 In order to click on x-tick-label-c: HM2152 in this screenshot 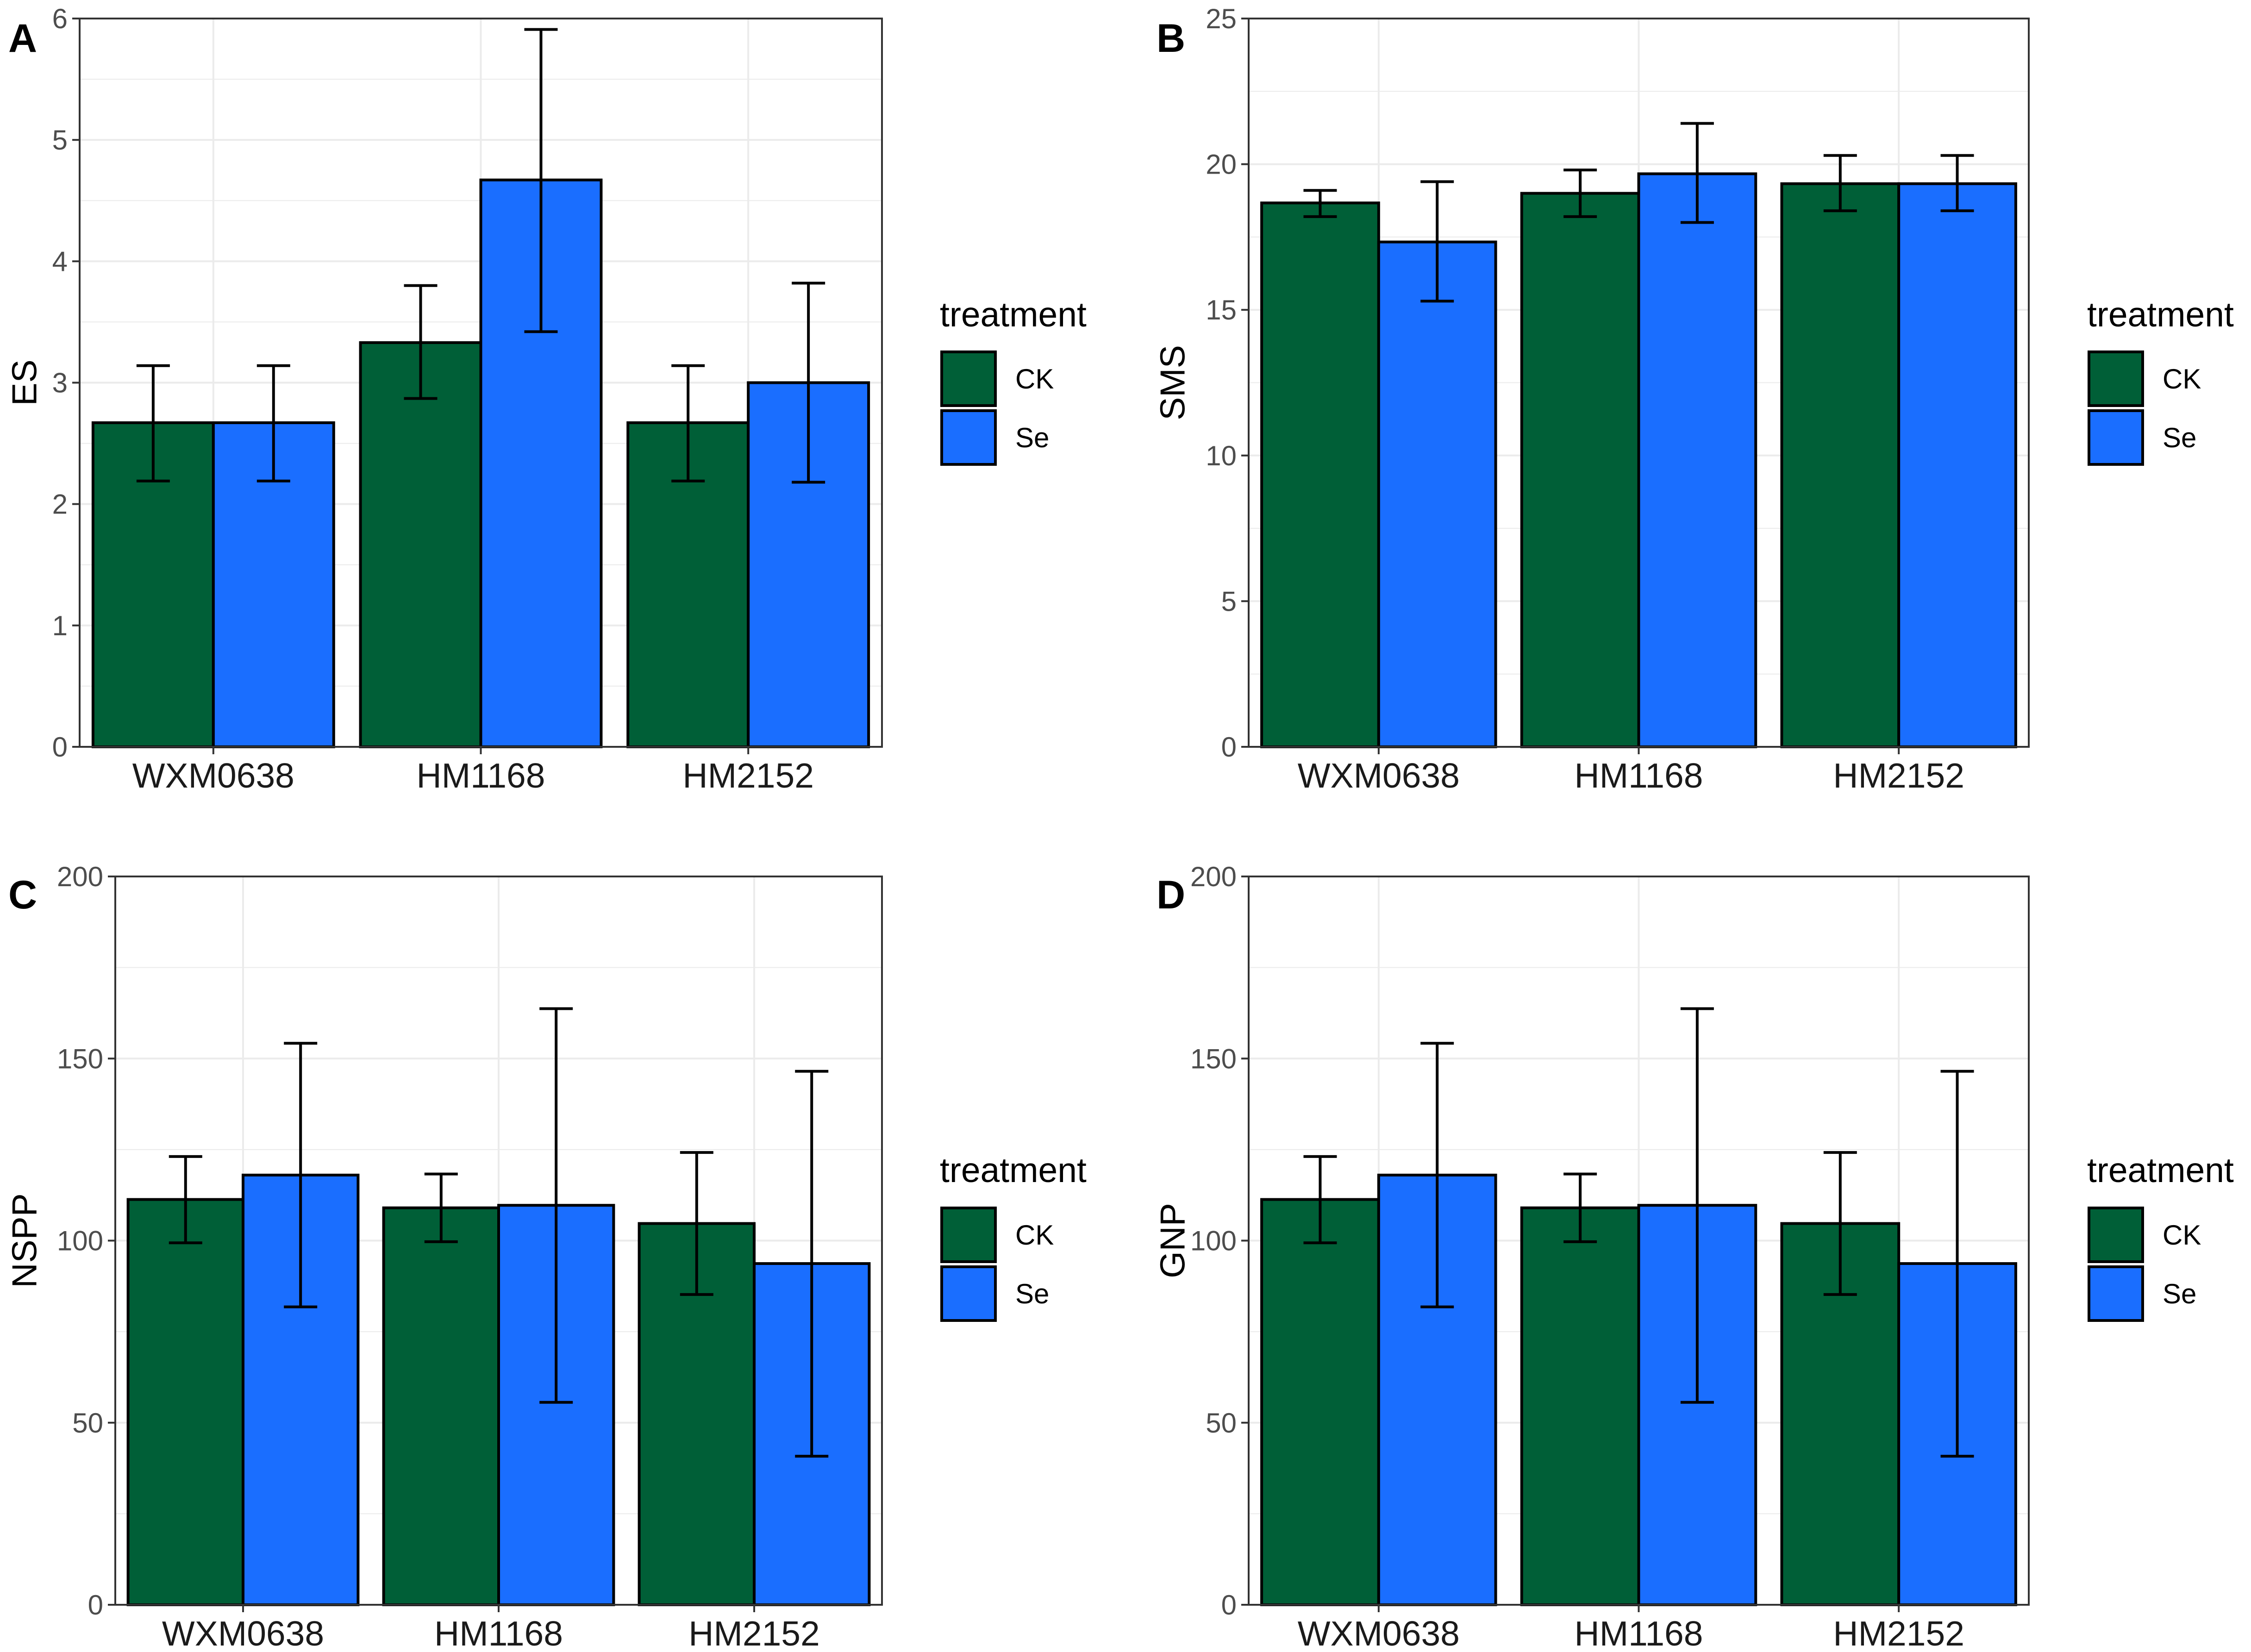, I will do `click(754, 1633)`.